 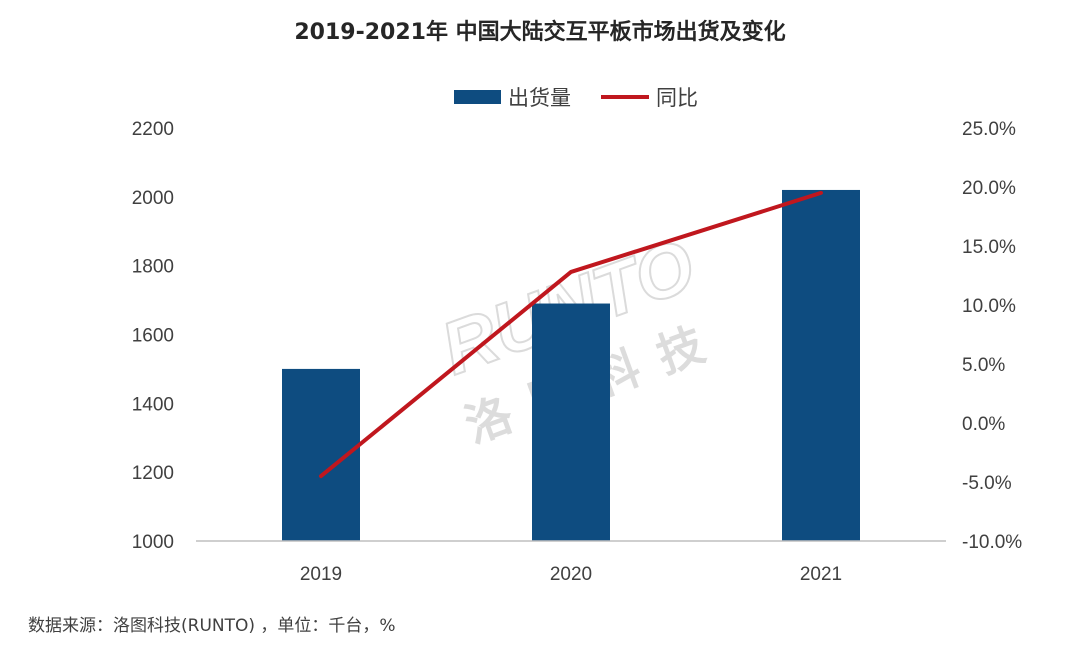 I want to click on left-axis-tick-label: 1000, so click(x=153, y=542).